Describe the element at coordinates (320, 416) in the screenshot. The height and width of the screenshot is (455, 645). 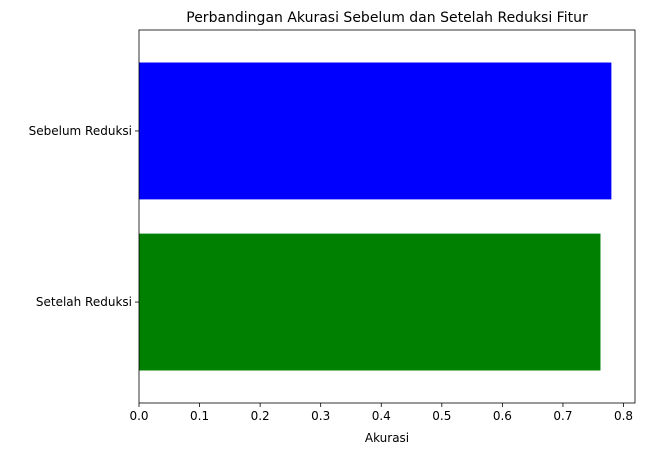
I see `x-tick-label: 0.3` at that location.